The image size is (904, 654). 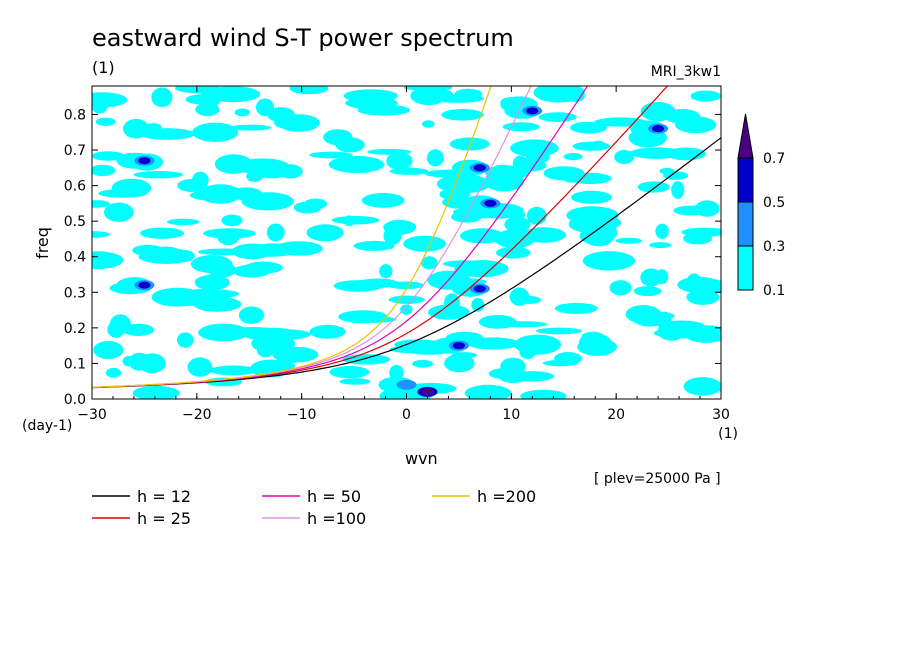 What do you see at coordinates (75, 329) in the screenshot?
I see `y-tick-label: 0.2` at bounding box center [75, 329].